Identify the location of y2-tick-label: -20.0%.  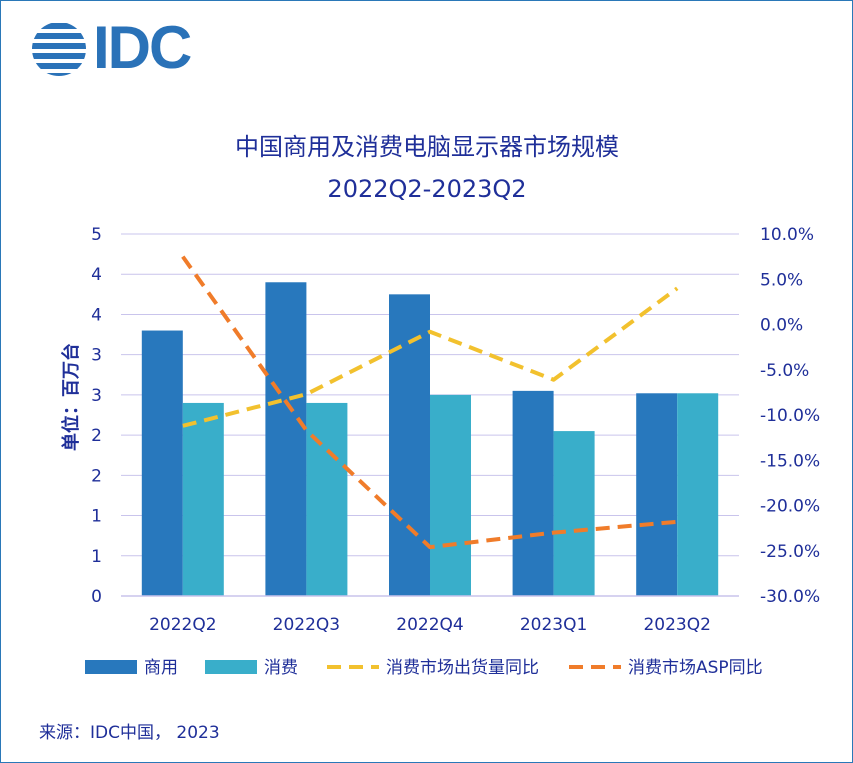
(790, 507).